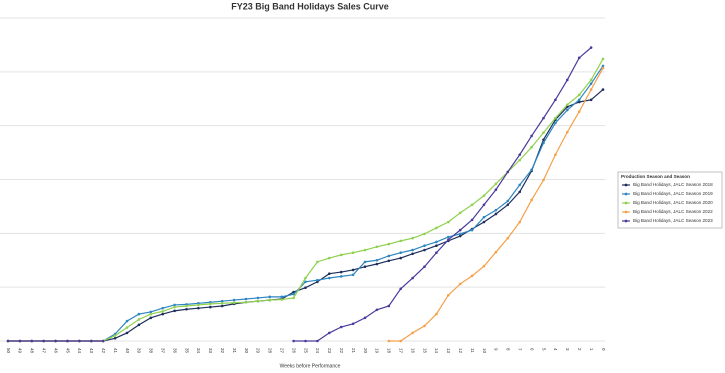  I want to click on x-tick-label: 39, so click(139, 351).